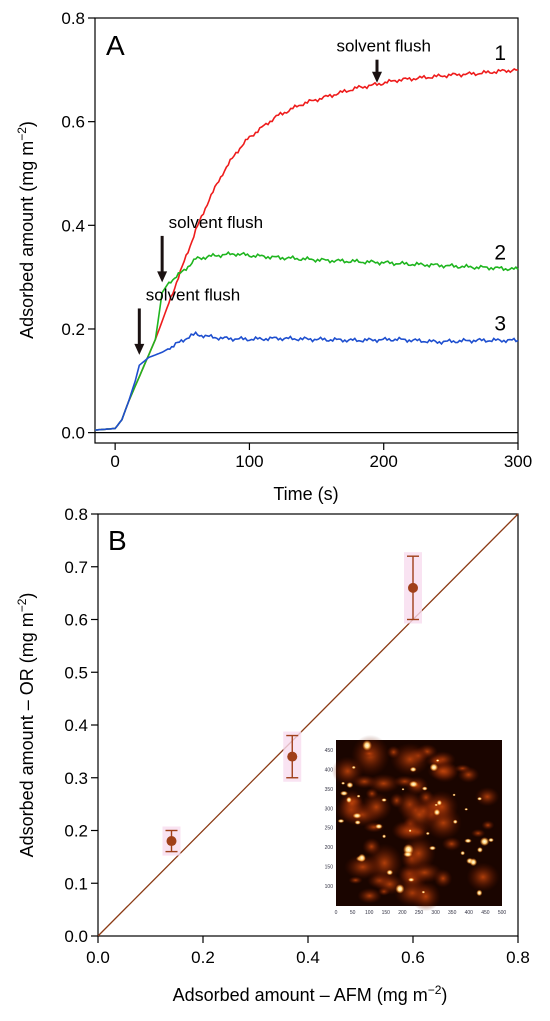 The width and height of the screenshot is (550, 1021). What do you see at coordinates (329, 809) in the screenshot?
I see `inset-y-tick-label: 300` at bounding box center [329, 809].